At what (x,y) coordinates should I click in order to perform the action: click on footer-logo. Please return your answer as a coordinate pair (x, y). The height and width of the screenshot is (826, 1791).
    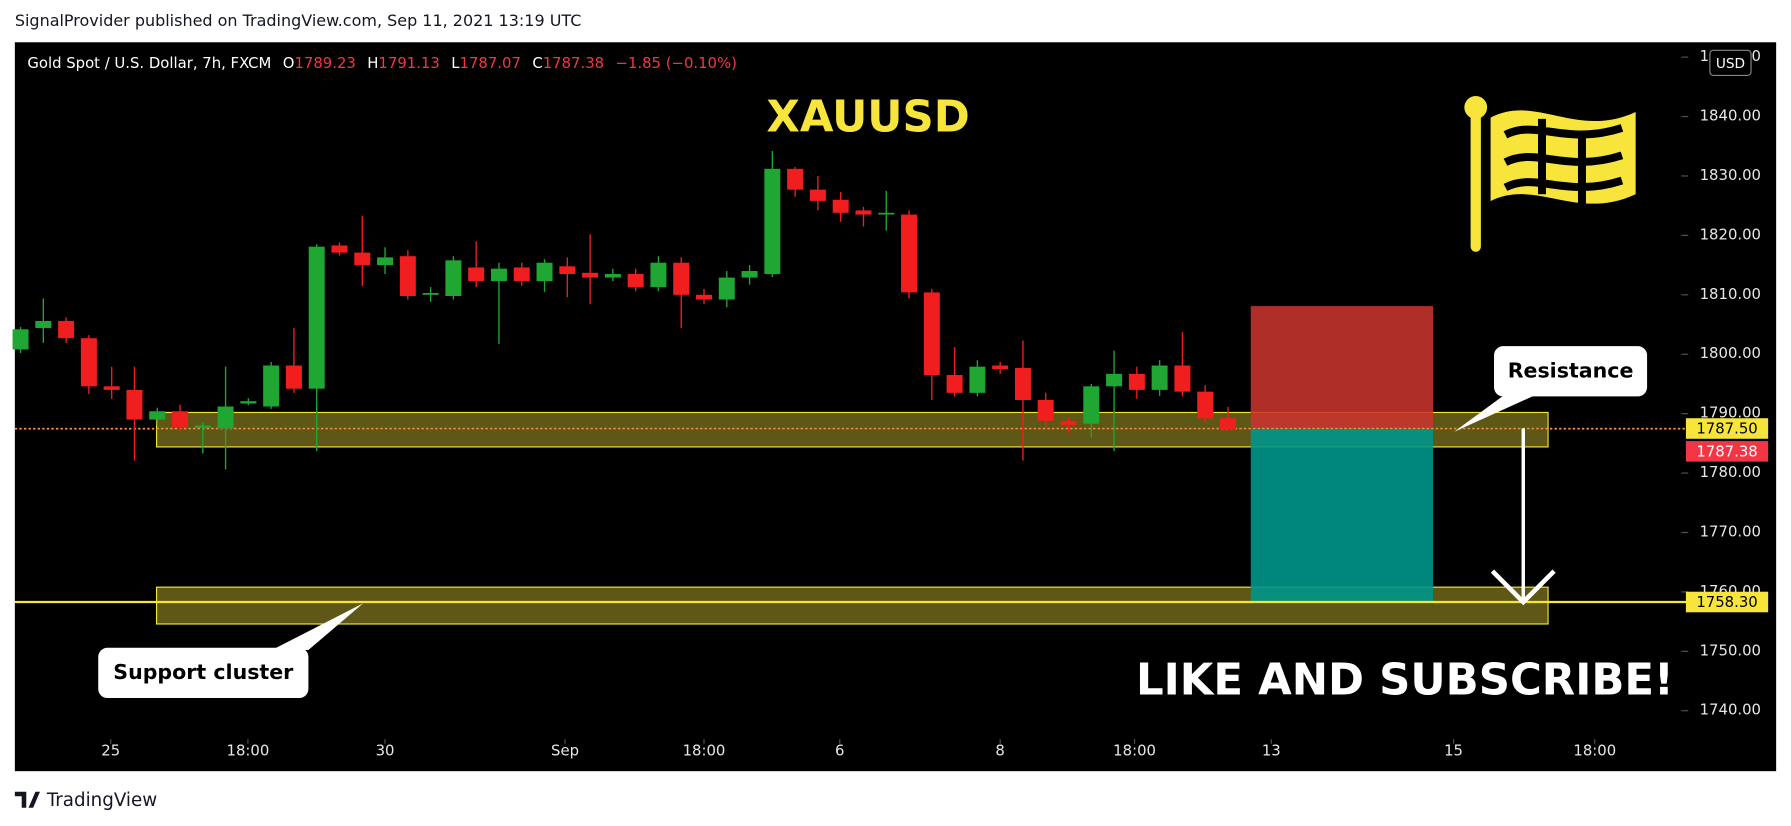
    Looking at the image, I should click on (27, 799).